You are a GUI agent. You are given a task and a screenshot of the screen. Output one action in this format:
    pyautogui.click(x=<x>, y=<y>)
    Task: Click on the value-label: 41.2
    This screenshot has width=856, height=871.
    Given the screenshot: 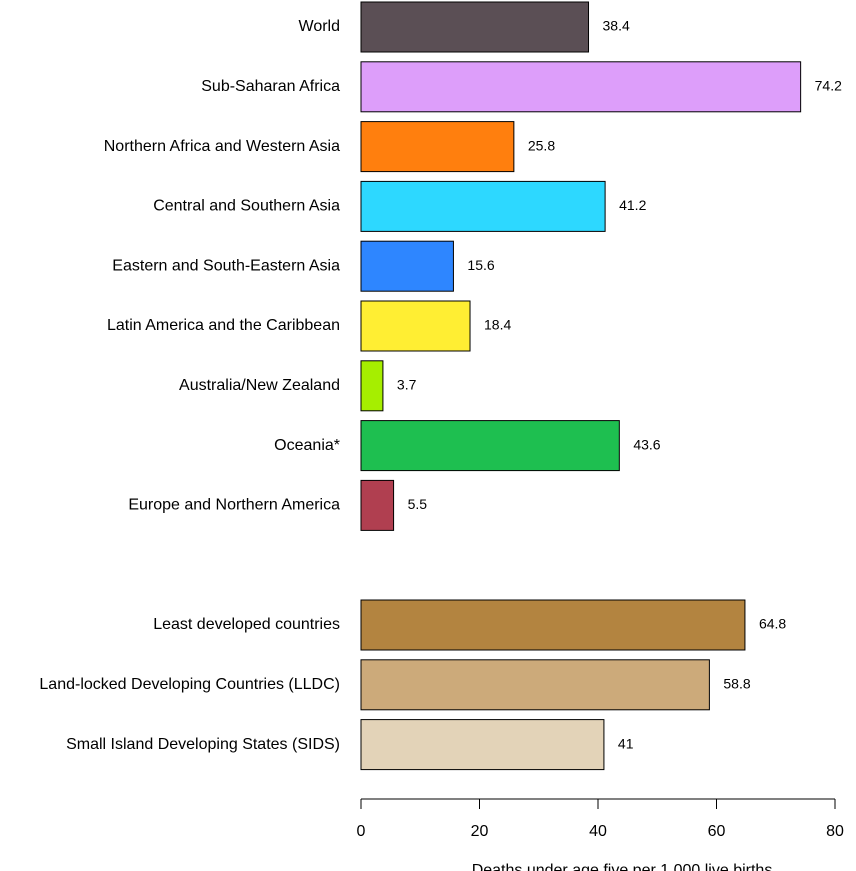 What is the action you would take?
    pyautogui.click(x=632, y=205)
    